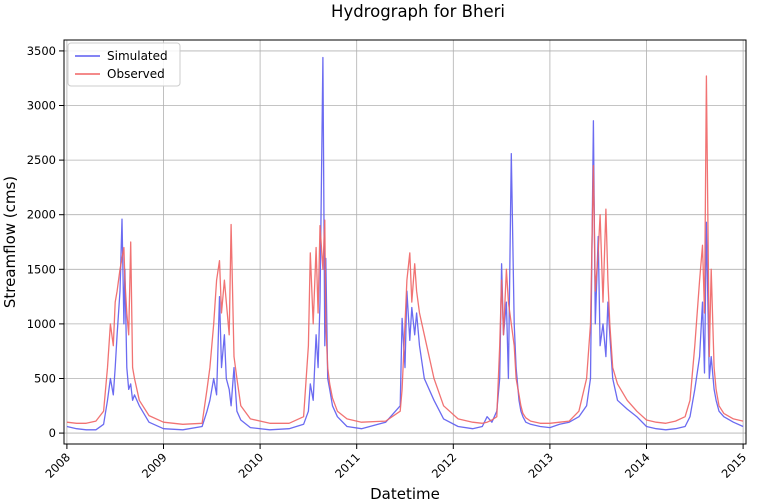 This screenshot has height=502, width=765. Describe the element at coordinates (41, 215) in the screenshot. I see `y-tick-label: 2000` at that location.